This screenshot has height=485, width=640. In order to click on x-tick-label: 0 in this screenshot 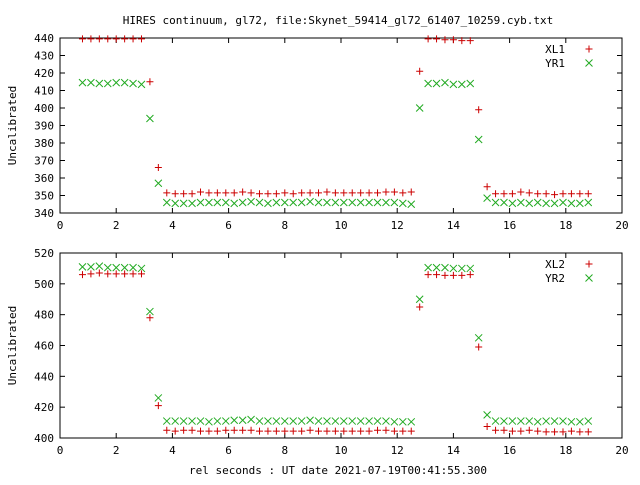, I will do `click(60, 225)`.